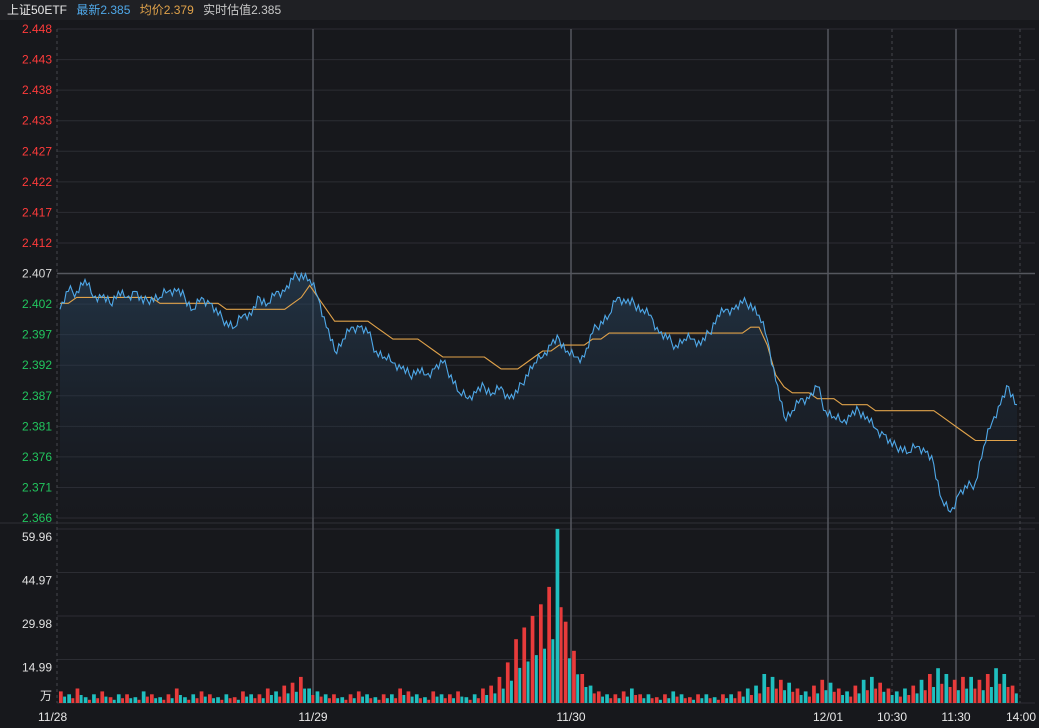 The height and width of the screenshot is (728, 1039). Describe the element at coordinates (37, 304) in the screenshot. I see `price-tick-label: 2.402` at that location.